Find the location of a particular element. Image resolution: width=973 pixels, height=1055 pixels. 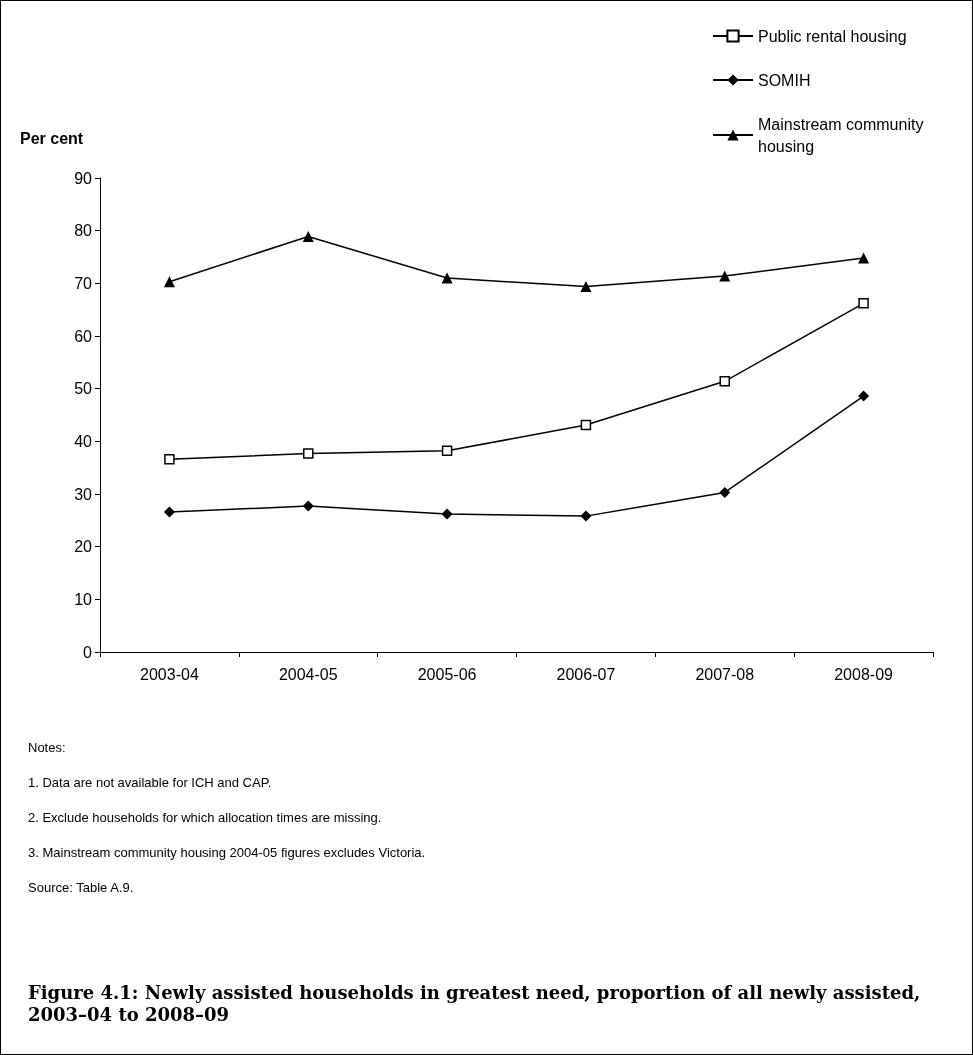

x-tick-label: 2005-06 is located at coordinates (447, 674).